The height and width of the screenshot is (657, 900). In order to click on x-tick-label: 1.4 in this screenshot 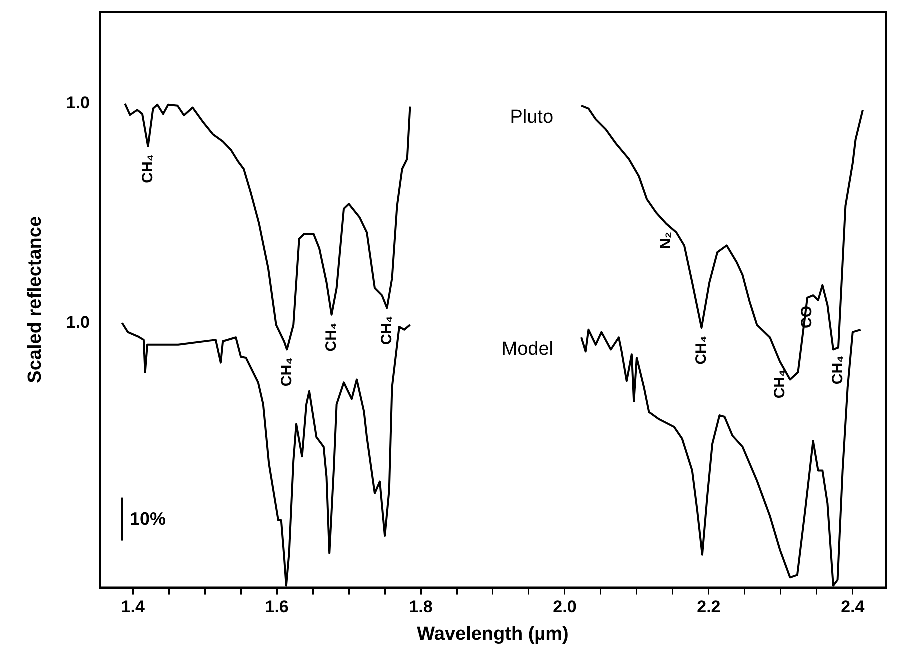, I will do `click(133, 607)`.